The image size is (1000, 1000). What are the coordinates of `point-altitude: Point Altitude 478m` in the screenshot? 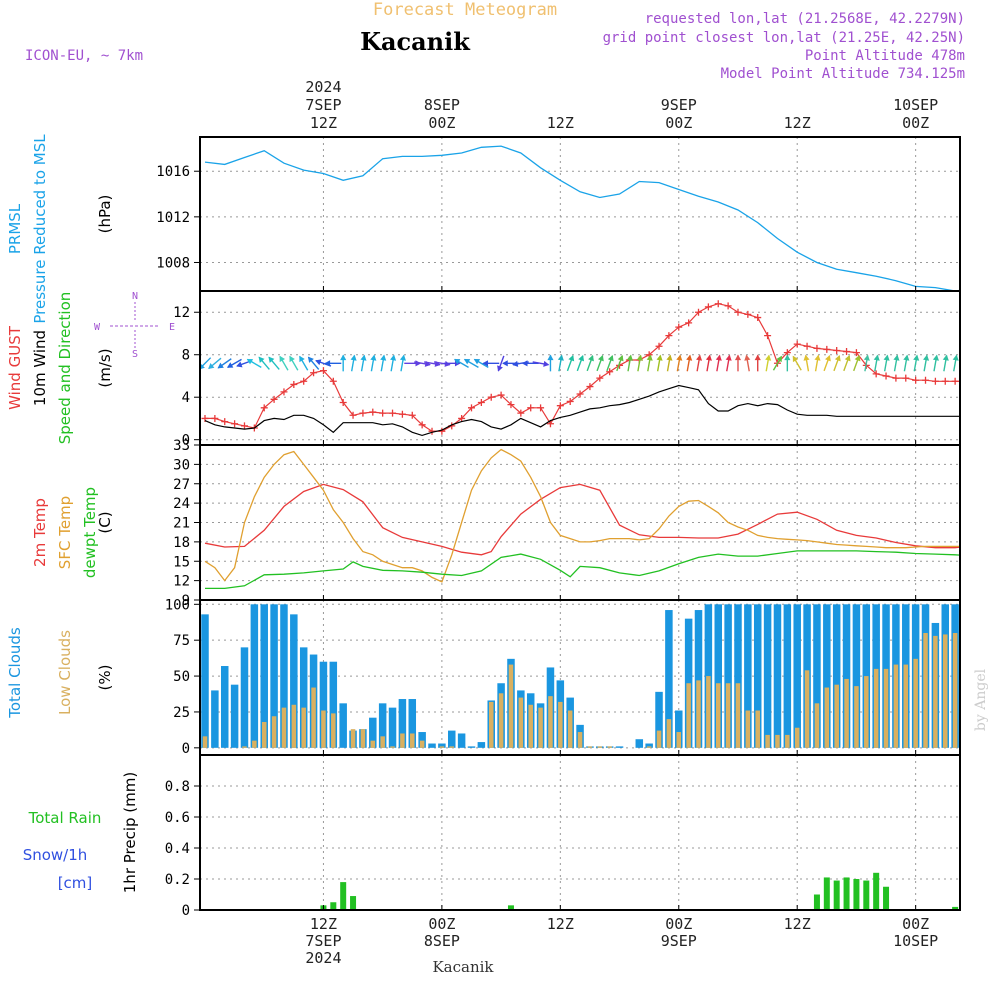 It's located at (885, 56).